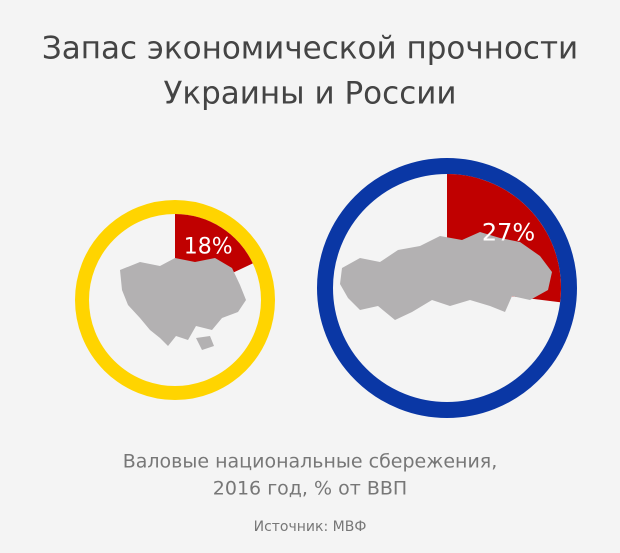  I want to click on title-line: Украины и России, so click(309, 94).